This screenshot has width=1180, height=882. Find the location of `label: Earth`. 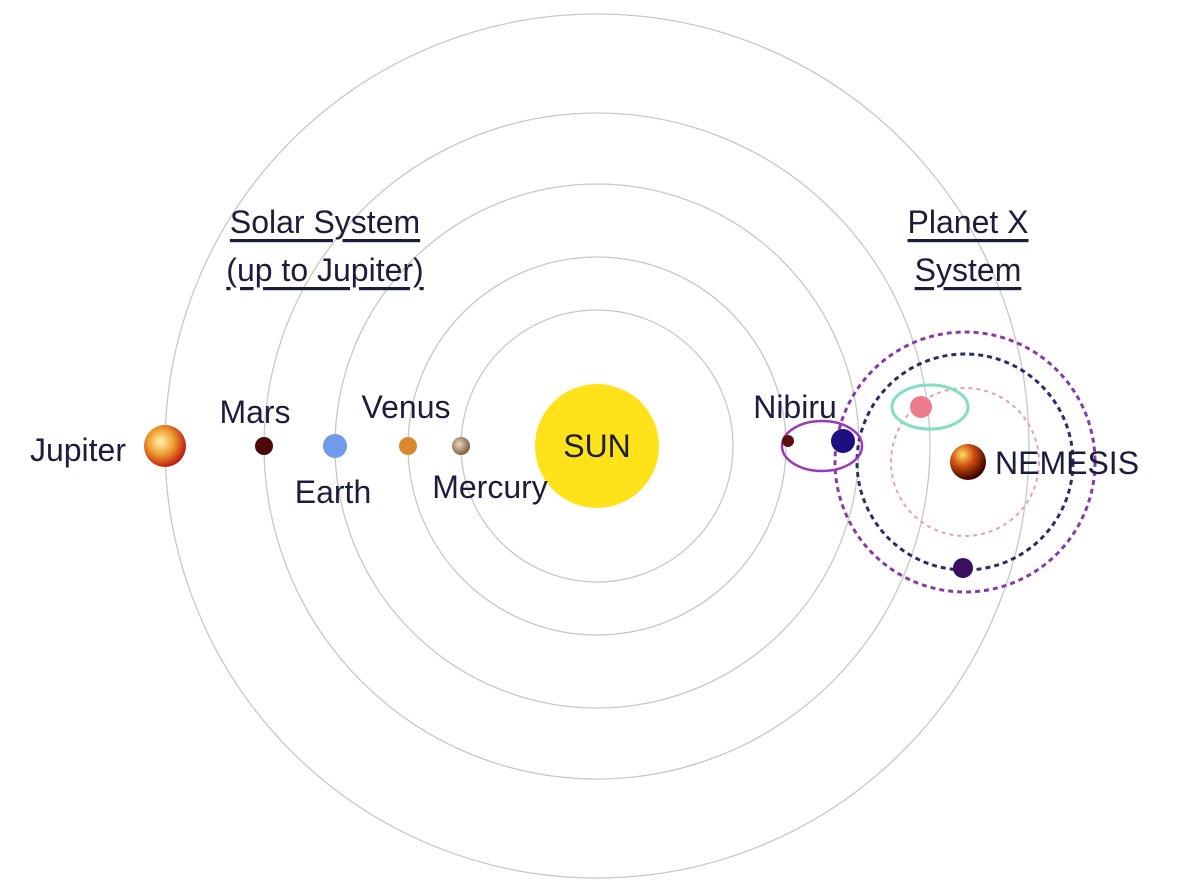

label: Earth is located at coordinates (333, 492).